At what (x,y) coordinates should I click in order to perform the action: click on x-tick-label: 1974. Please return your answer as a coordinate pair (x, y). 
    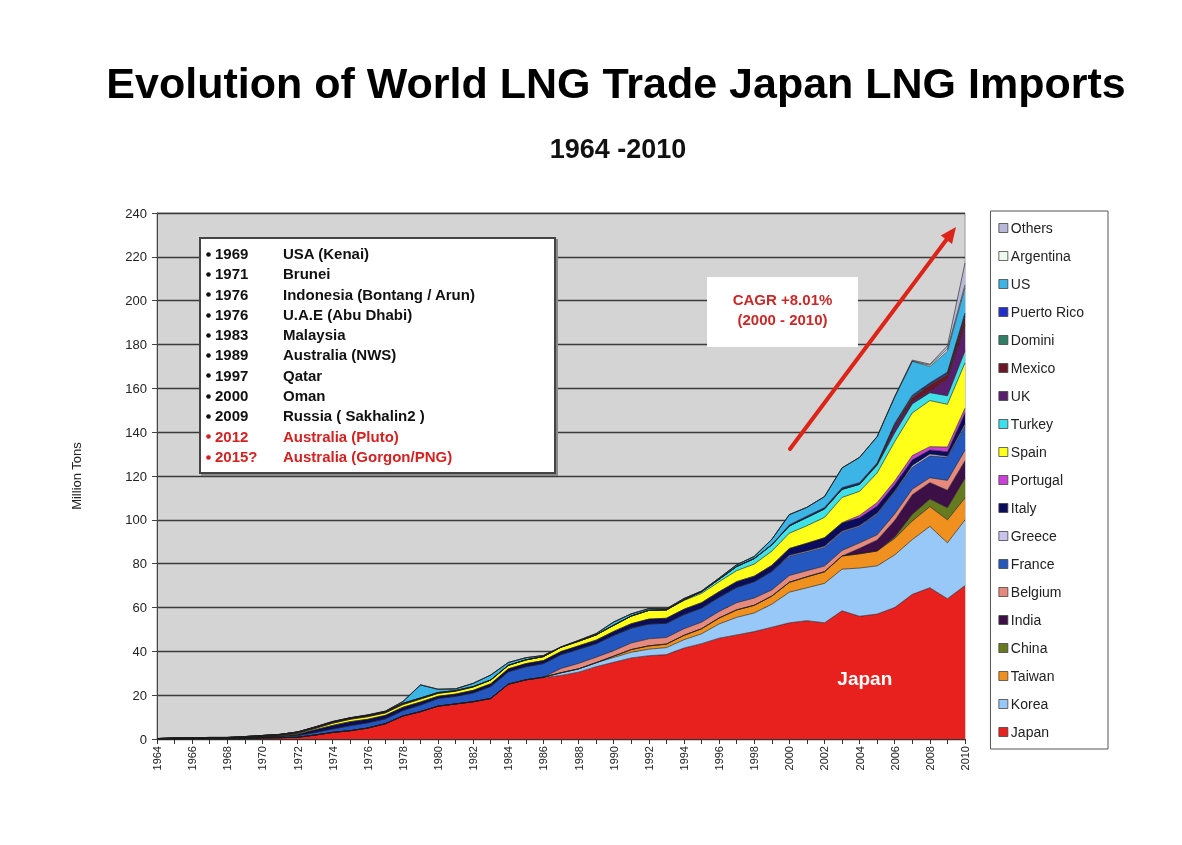
    Looking at the image, I should click on (332, 758).